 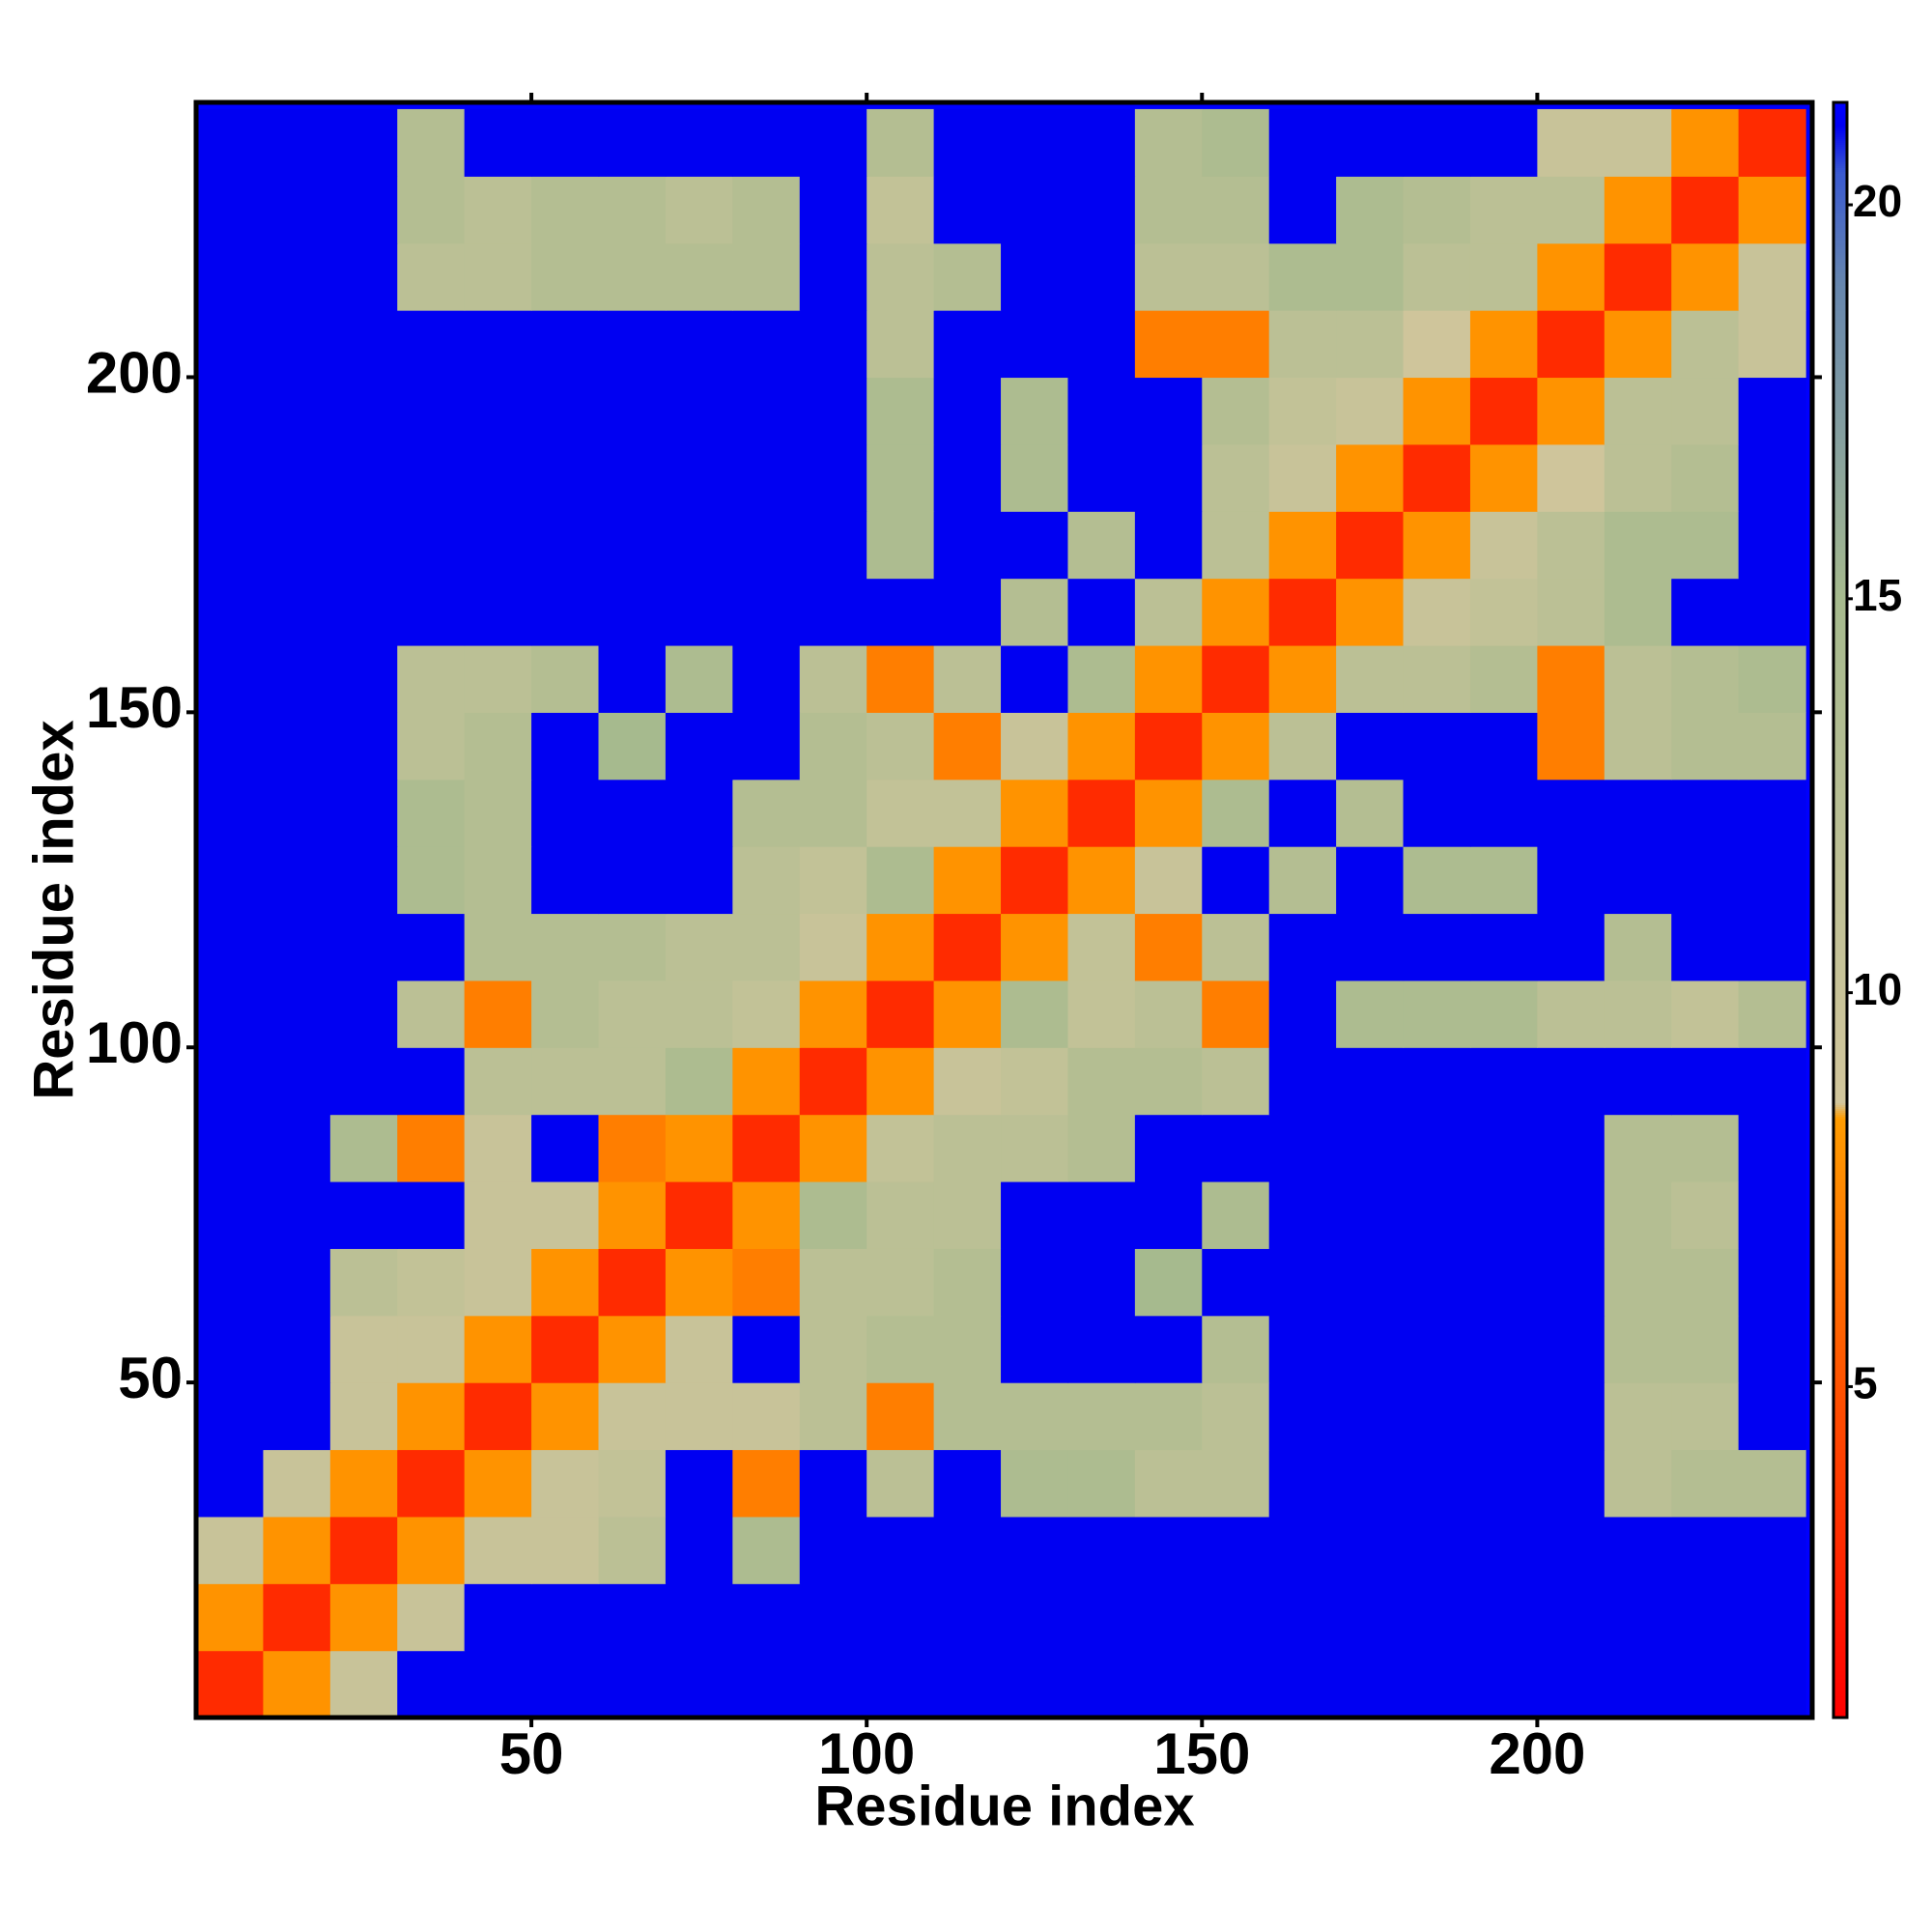 I want to click on x-tick-label: 200, so click(x=1537, y=1753).